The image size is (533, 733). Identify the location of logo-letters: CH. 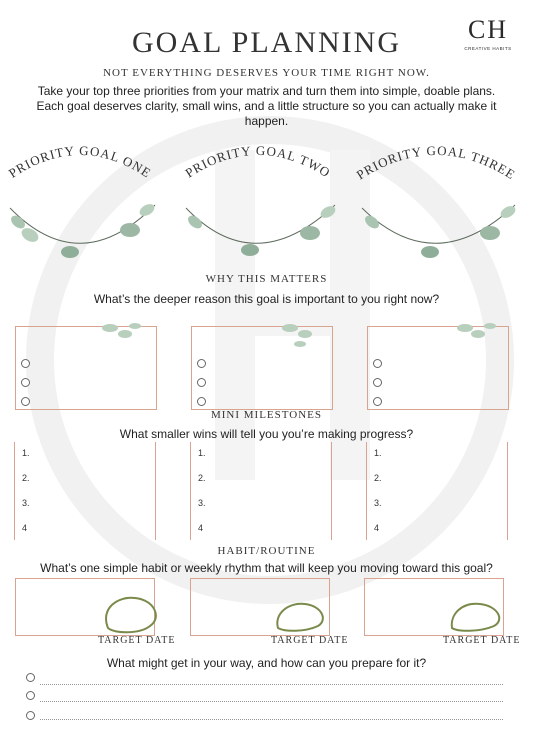
(488, 29).